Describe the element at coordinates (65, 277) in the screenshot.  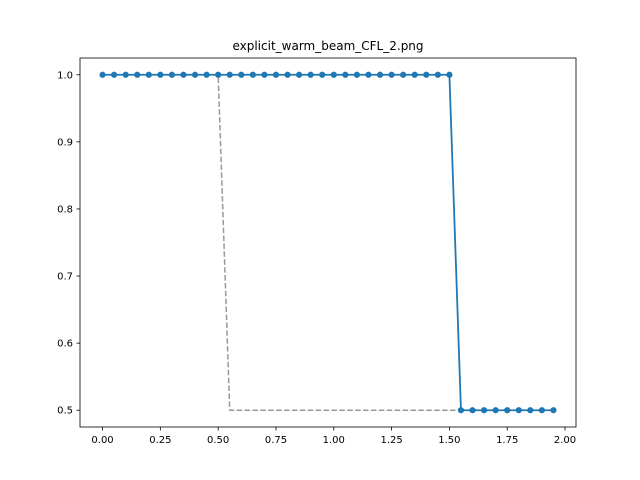
I see `y-tick-label: 0.7` at that location.